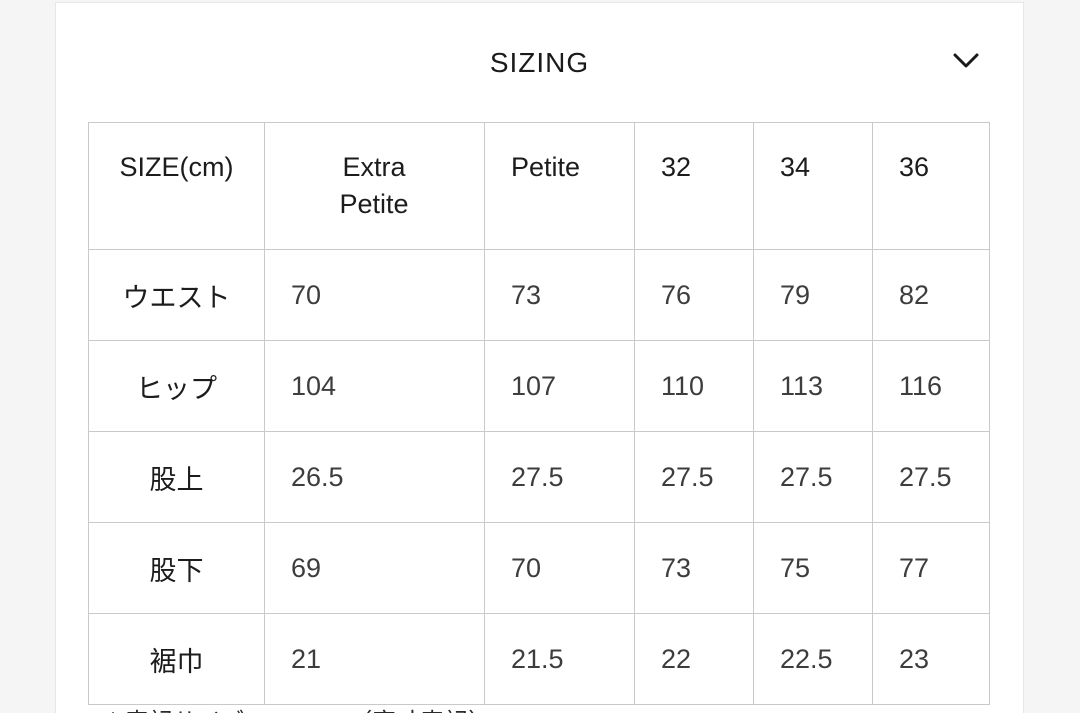 This screenshot has height=713, width=1080. Describe the element at coordinates (931, 659) in the screenshot. I see `value-cell: 23` at that location.